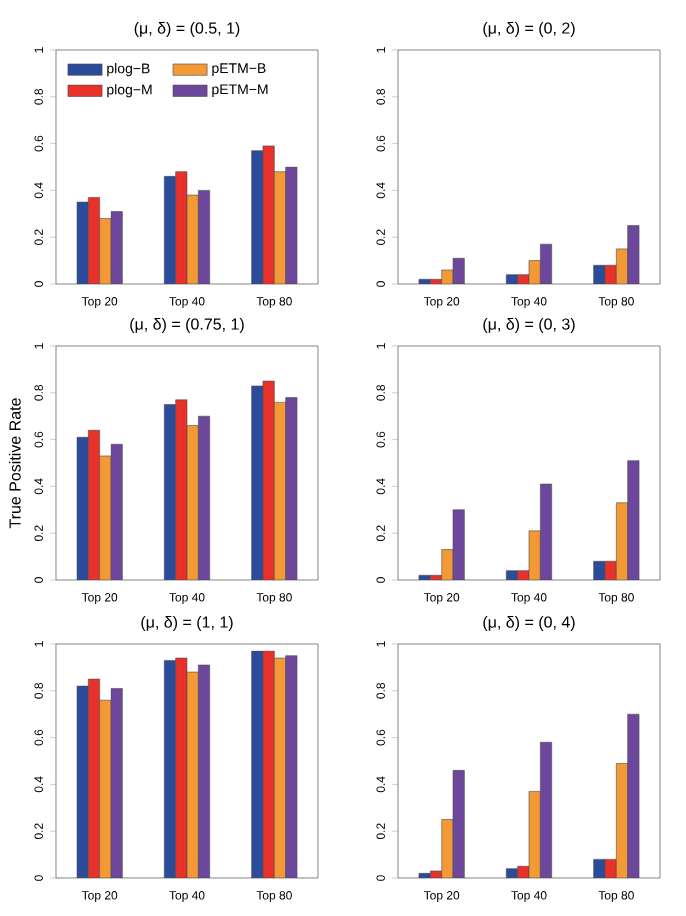  What do you see at coordinates (529, 623) in the screenshot?
I see `chart-title: (μ, δ) = (0, 4)` at bounding box center [529, 623].